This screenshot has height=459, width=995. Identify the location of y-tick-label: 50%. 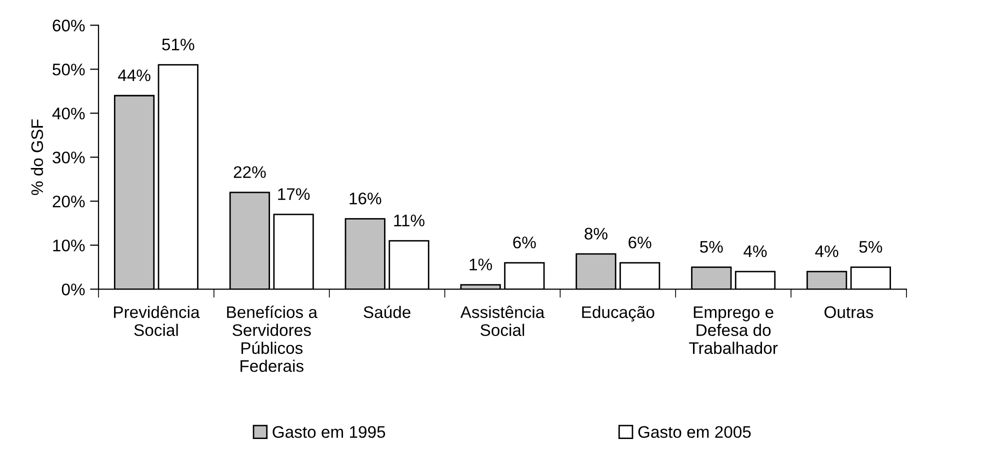
(68, 70).